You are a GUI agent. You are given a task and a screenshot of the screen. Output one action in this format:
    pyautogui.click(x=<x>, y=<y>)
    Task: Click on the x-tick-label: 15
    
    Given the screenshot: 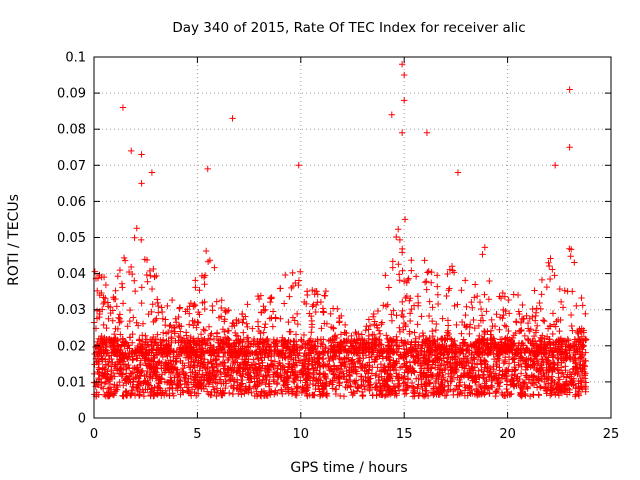 What is the action you would take?
    pyautogui.click(x=404, y=434)
    